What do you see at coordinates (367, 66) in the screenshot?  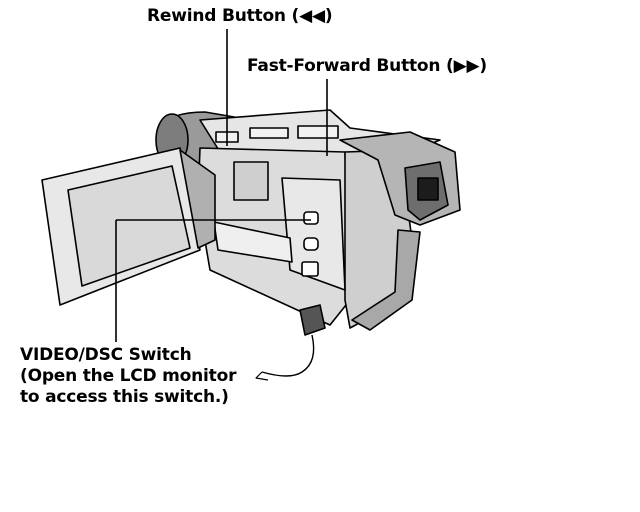 I see `fast-forward-button-label: Fast-Forward Button (▶▶)` at bounding box center [367, 66].